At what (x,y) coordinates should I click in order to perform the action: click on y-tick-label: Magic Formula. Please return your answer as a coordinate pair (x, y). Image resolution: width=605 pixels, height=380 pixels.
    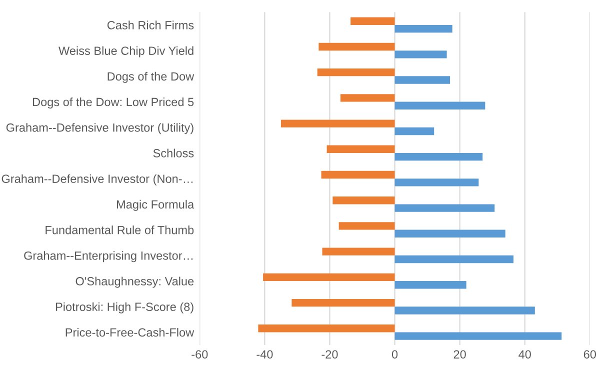
    Looking at the image, I should click on (155, 205).